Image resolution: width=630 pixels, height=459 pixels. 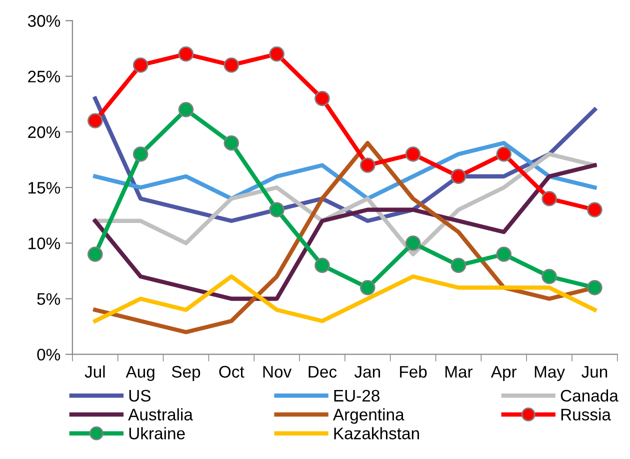 I want to click on legend-label: Russia, so click(x=586, y=414).